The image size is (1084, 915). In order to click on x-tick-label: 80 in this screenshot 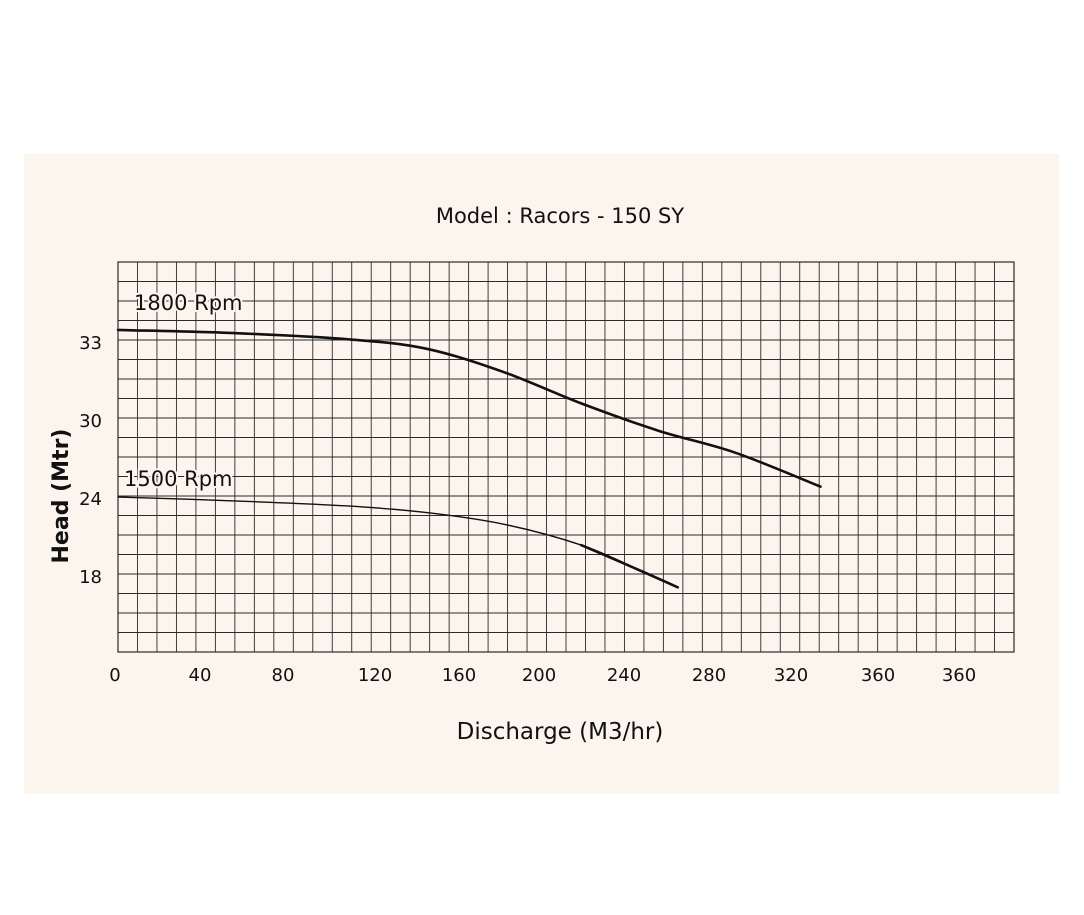, I will do `click(283, 675)`.